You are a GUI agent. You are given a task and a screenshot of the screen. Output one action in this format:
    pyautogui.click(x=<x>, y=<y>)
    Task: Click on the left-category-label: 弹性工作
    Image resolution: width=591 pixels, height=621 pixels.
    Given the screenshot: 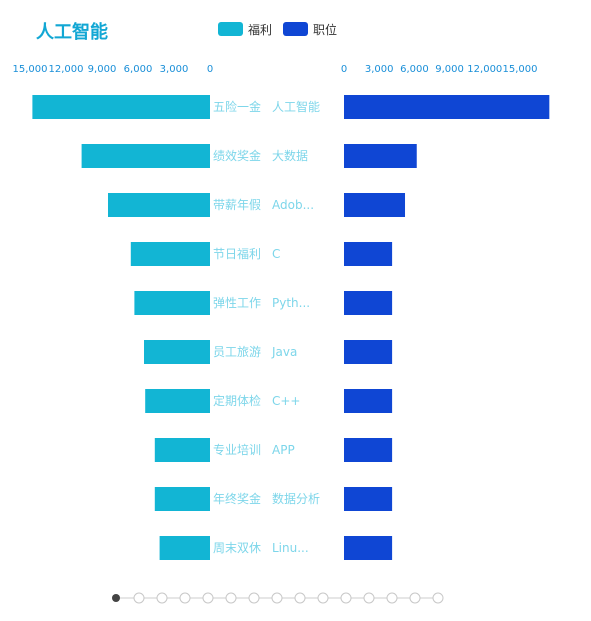 What is the action you would take?
    pyautogui.click(x=237, y=303)
    